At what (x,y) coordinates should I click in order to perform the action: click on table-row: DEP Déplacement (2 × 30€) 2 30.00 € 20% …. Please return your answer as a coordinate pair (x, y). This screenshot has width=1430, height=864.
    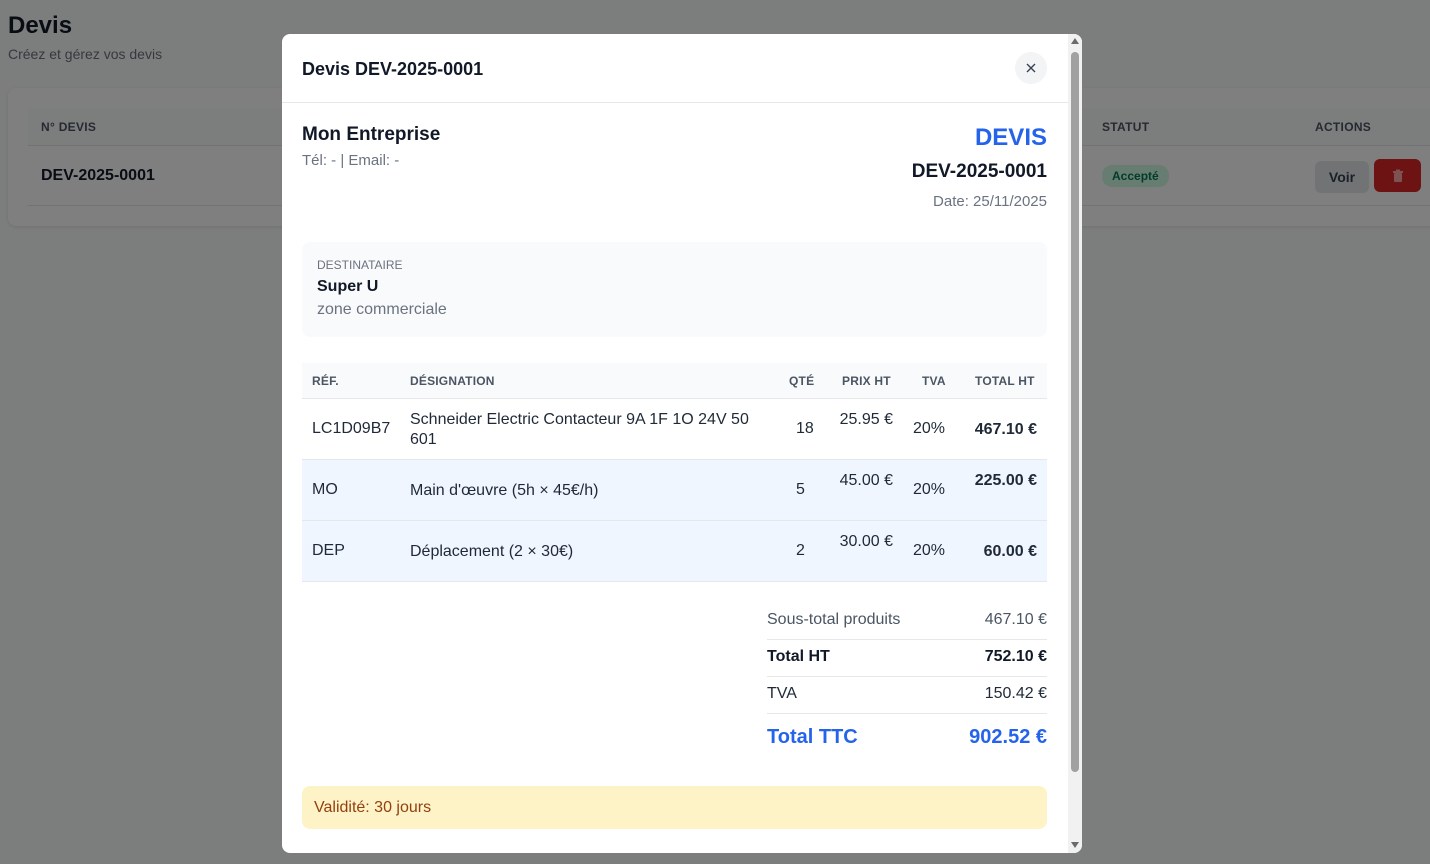
    Looking at the image, I should click on (674, 551).